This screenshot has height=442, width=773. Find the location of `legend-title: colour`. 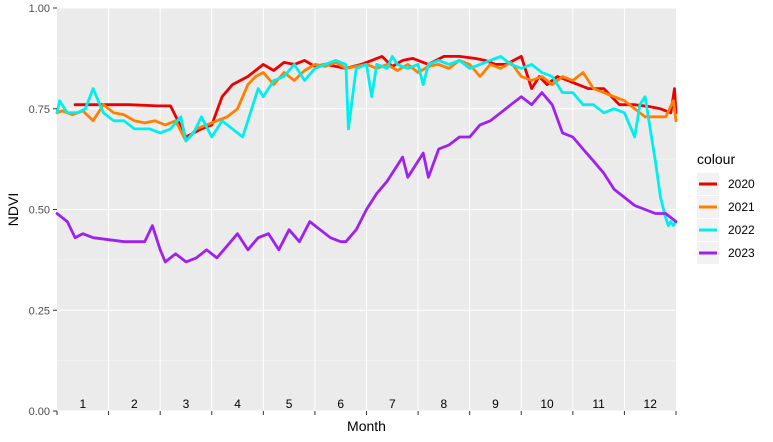

legend-title: colour is located at coordinates (716, 159).